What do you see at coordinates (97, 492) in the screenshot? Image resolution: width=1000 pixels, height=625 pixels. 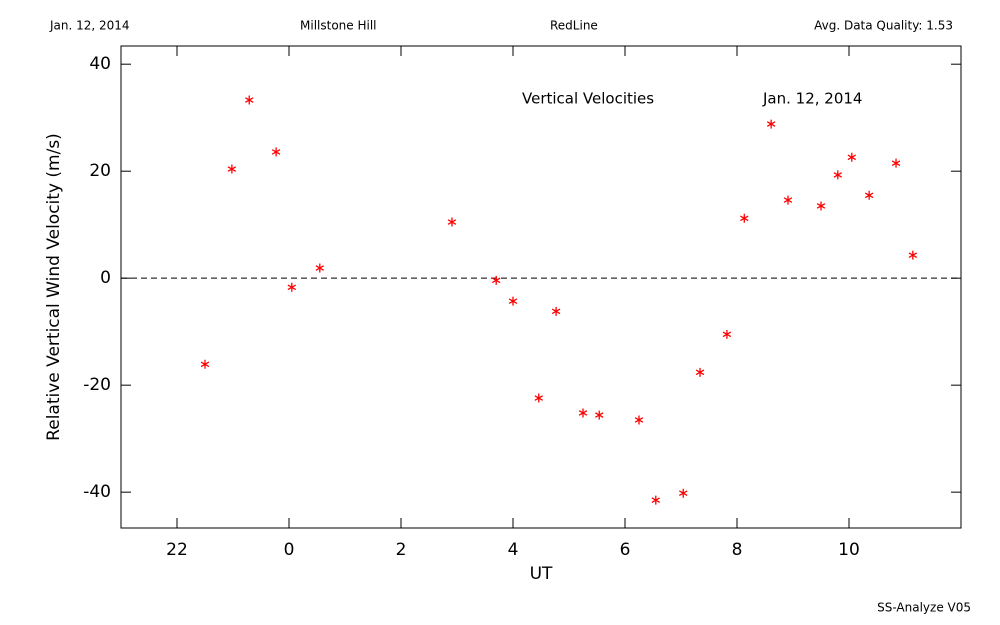 I see `y-tick-label: -40` at bounding box center [97, 492].